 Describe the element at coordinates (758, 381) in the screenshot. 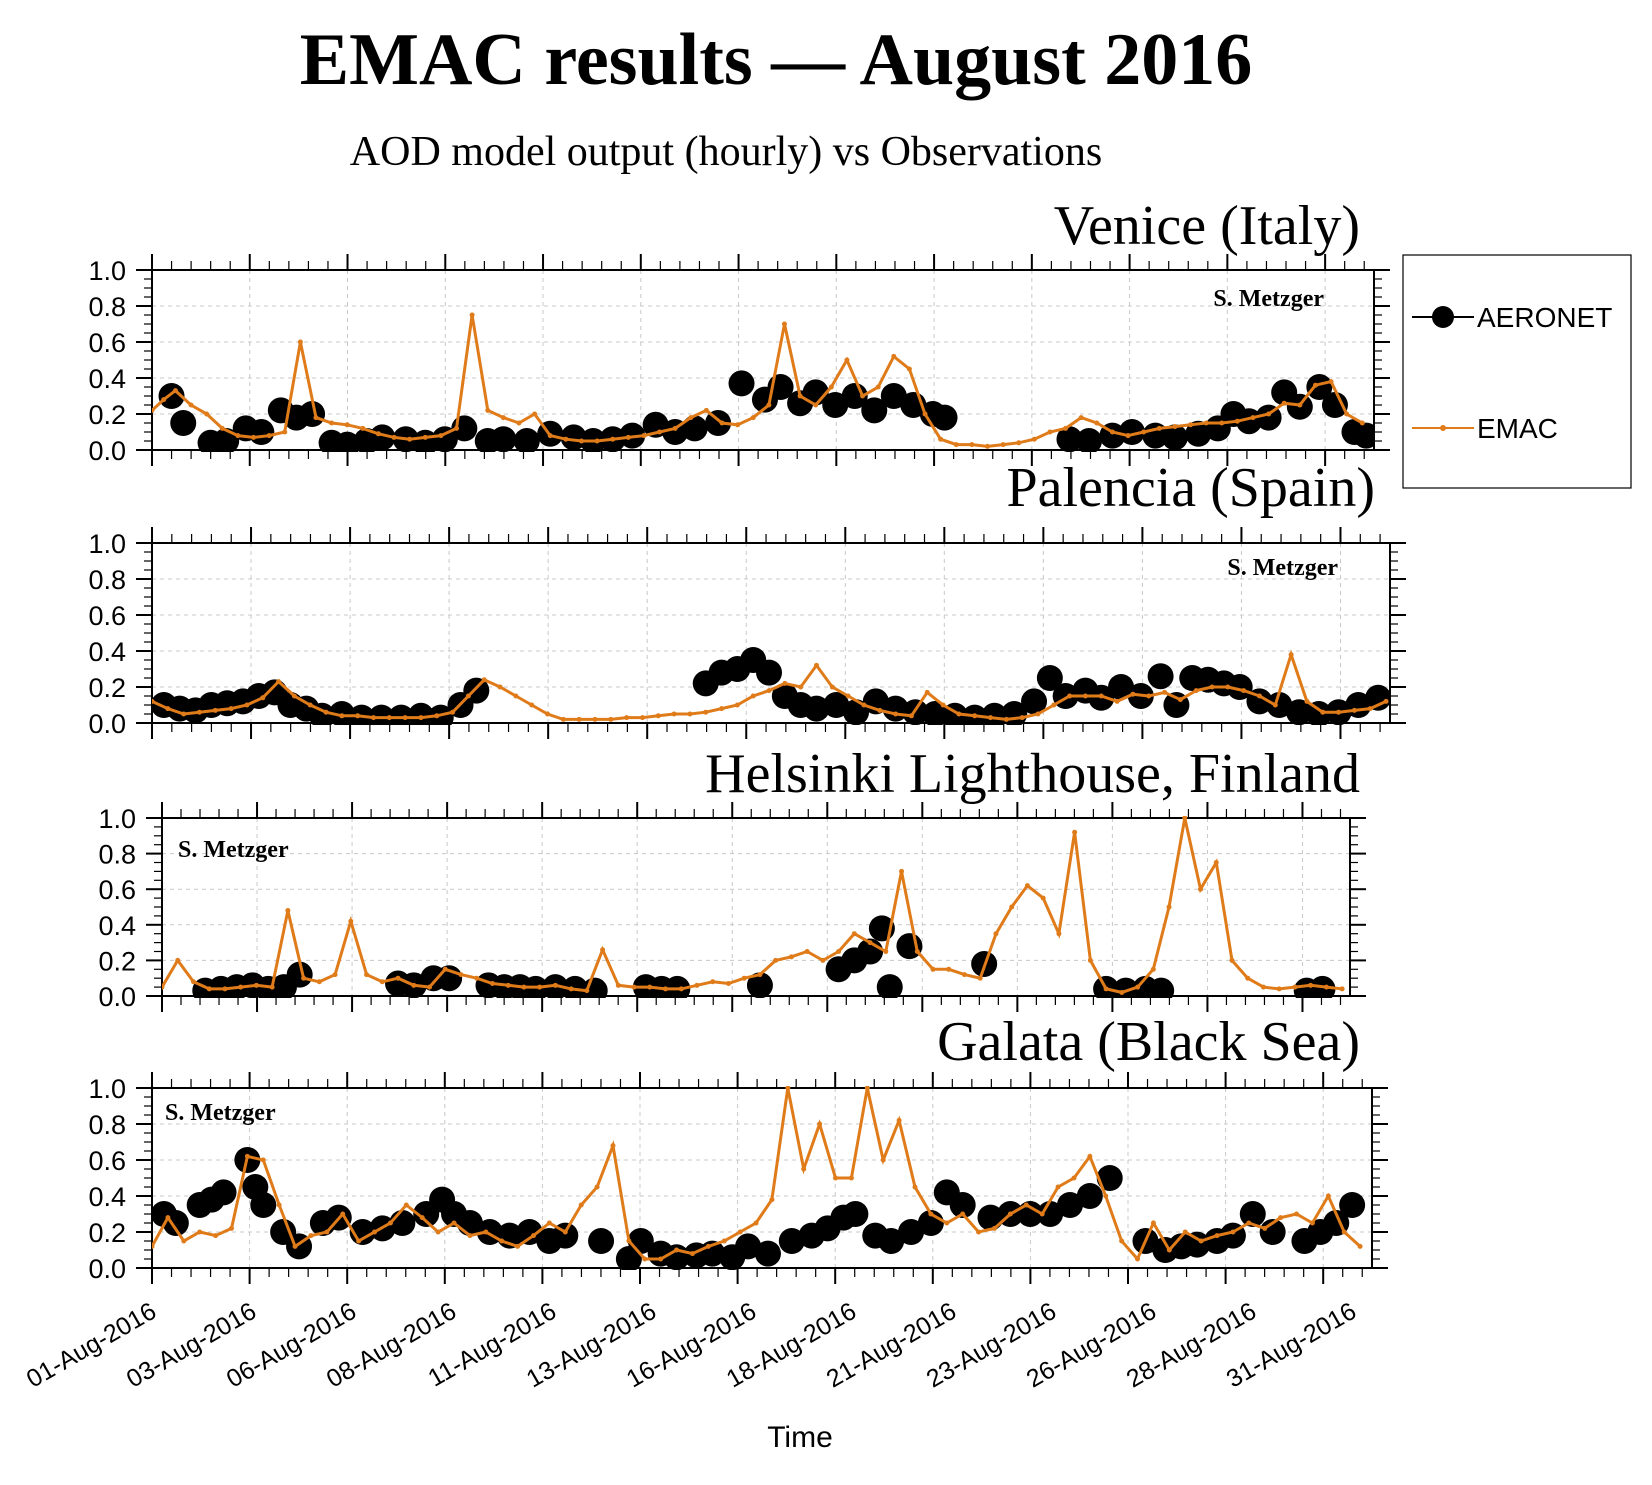

I see `emac-line` at that location.